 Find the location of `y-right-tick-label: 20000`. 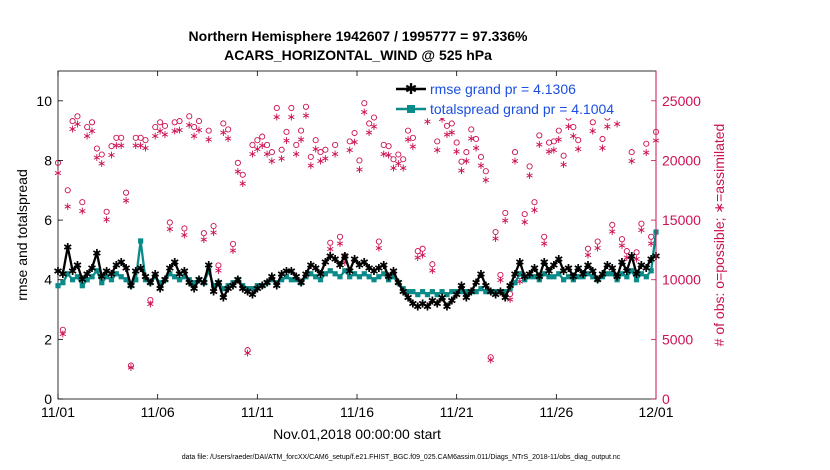

y-right-tick-label: 20000 is located at coordinates (681, 160).